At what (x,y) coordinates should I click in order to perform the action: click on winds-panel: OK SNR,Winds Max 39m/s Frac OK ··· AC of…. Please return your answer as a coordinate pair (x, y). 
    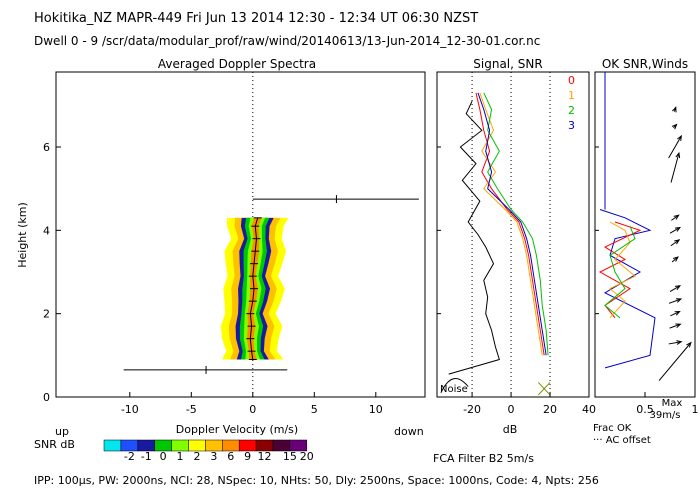
    Looking at the image, I should click on (633, 251).